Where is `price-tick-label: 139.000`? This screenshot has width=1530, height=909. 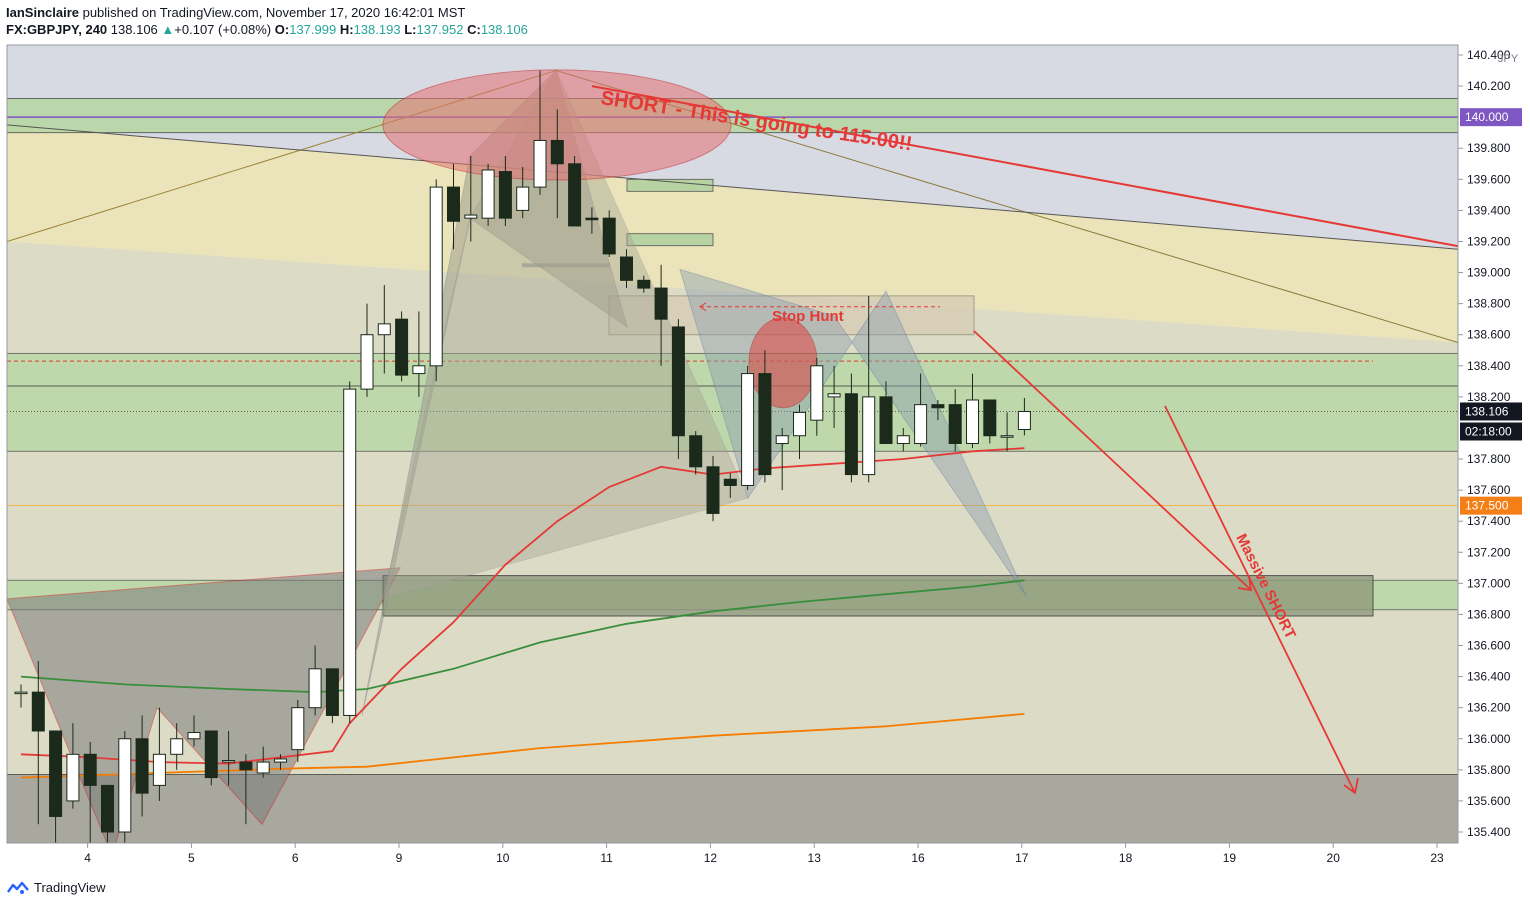
price-tick-label: 139.000 is located at coordinates (1489, 273).